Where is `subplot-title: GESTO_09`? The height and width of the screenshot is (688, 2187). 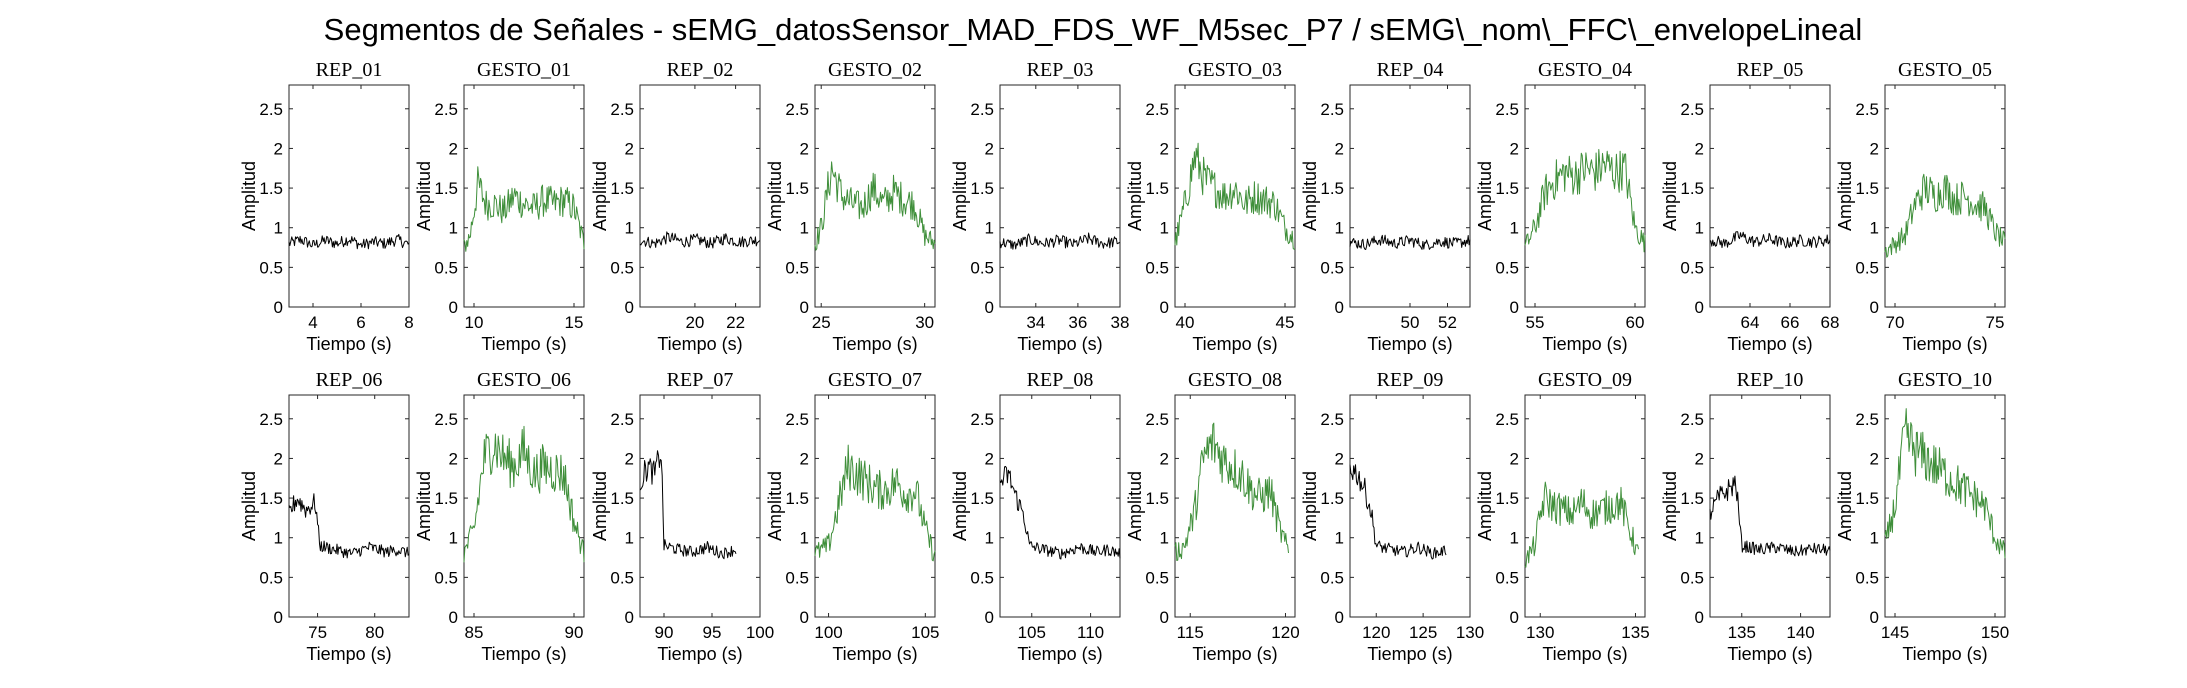
subplot-title: GESTO_09 is located at coordinates (1585, 380).